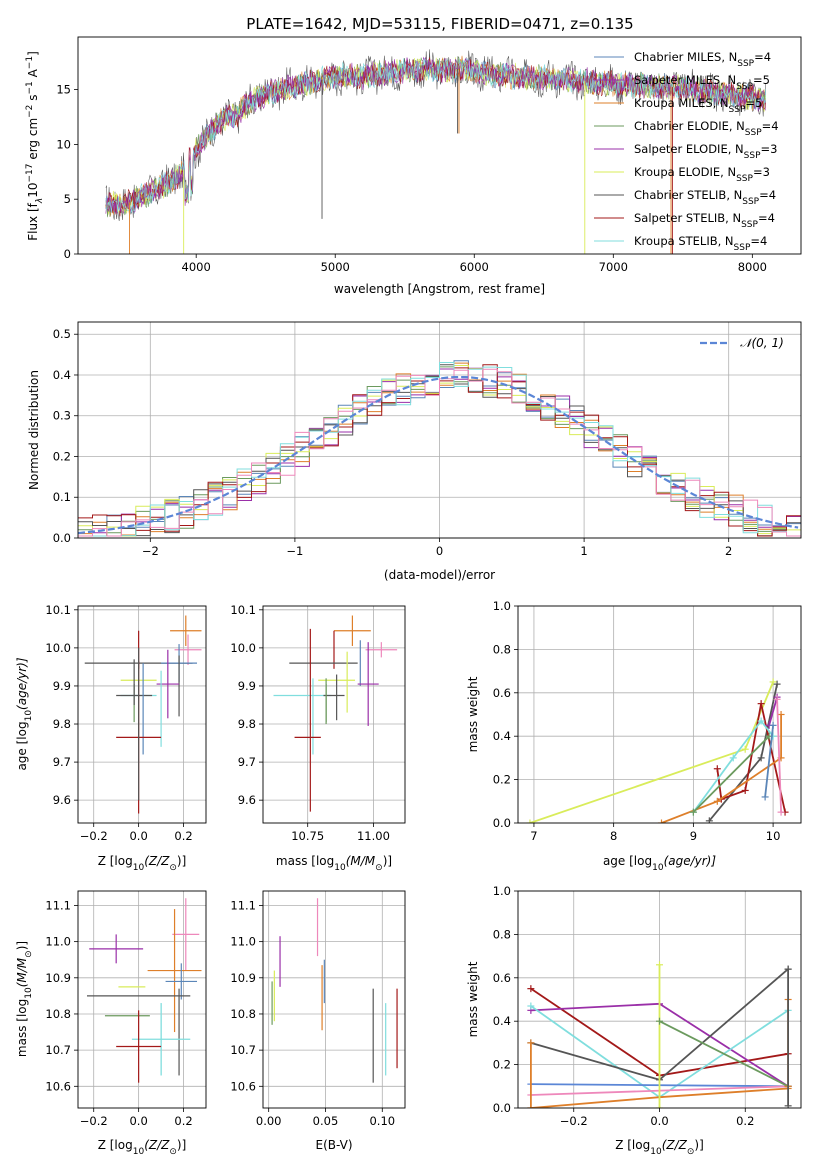 The width and height of the screenshot is (819, 1170). Describe the element at coordinates (294, 551) in the screenshot. I see `x-tick-label: −1` at that location.